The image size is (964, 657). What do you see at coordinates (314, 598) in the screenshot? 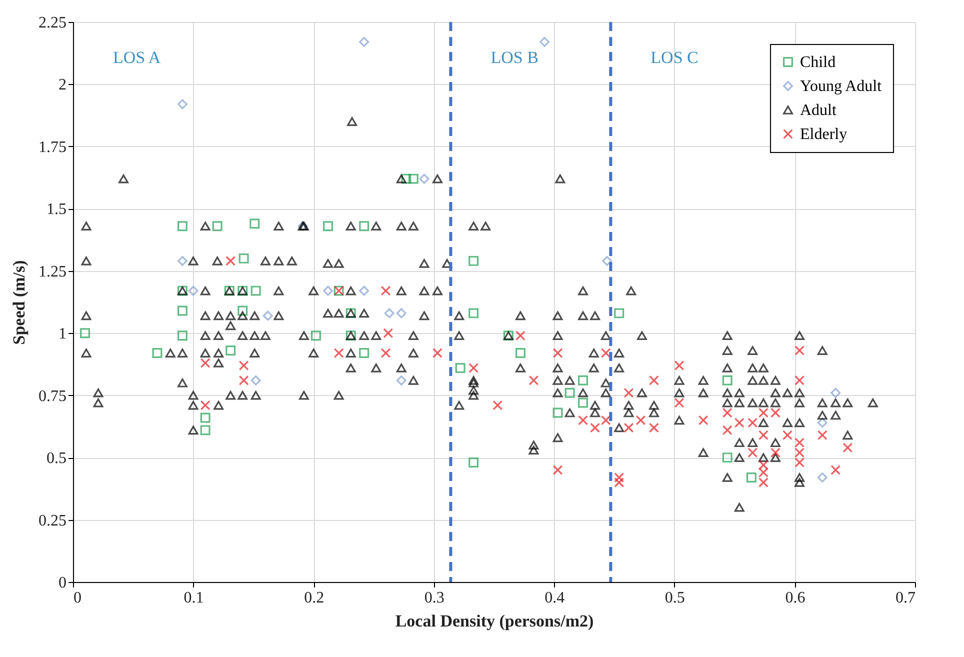
I see `x-tick-label: 0.2` at bounding box center [314, 598].